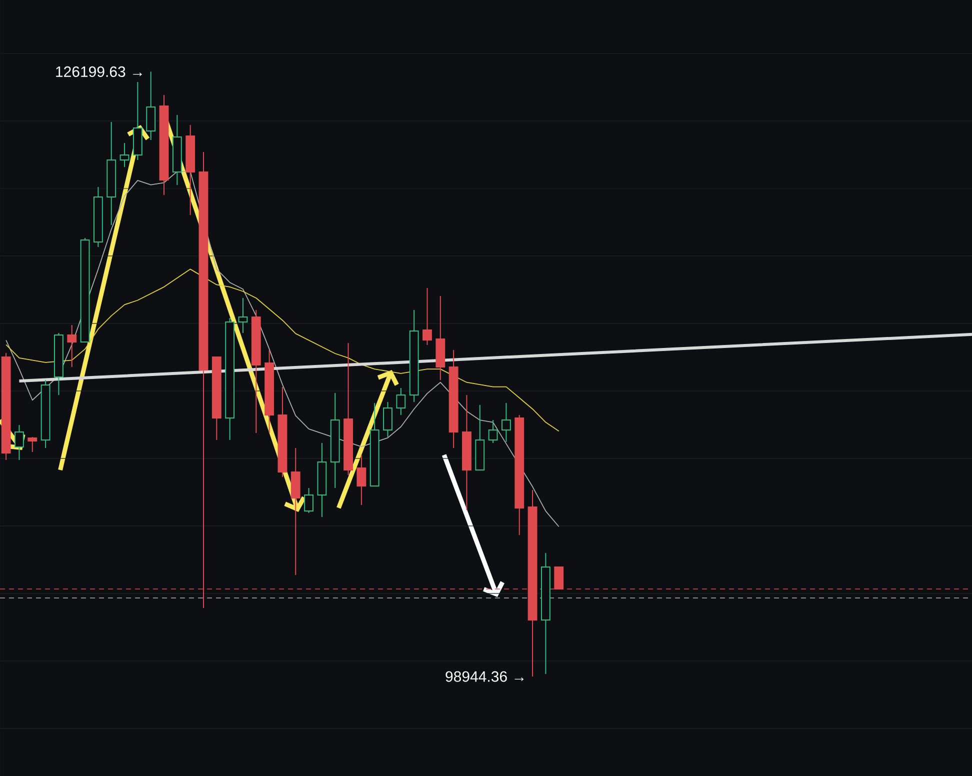 The height and width of the screenshot is (776, 972). Describe the element at coordinates (99, 71) in the screenshot. I see `annotation: 126199.63 →` at that location.